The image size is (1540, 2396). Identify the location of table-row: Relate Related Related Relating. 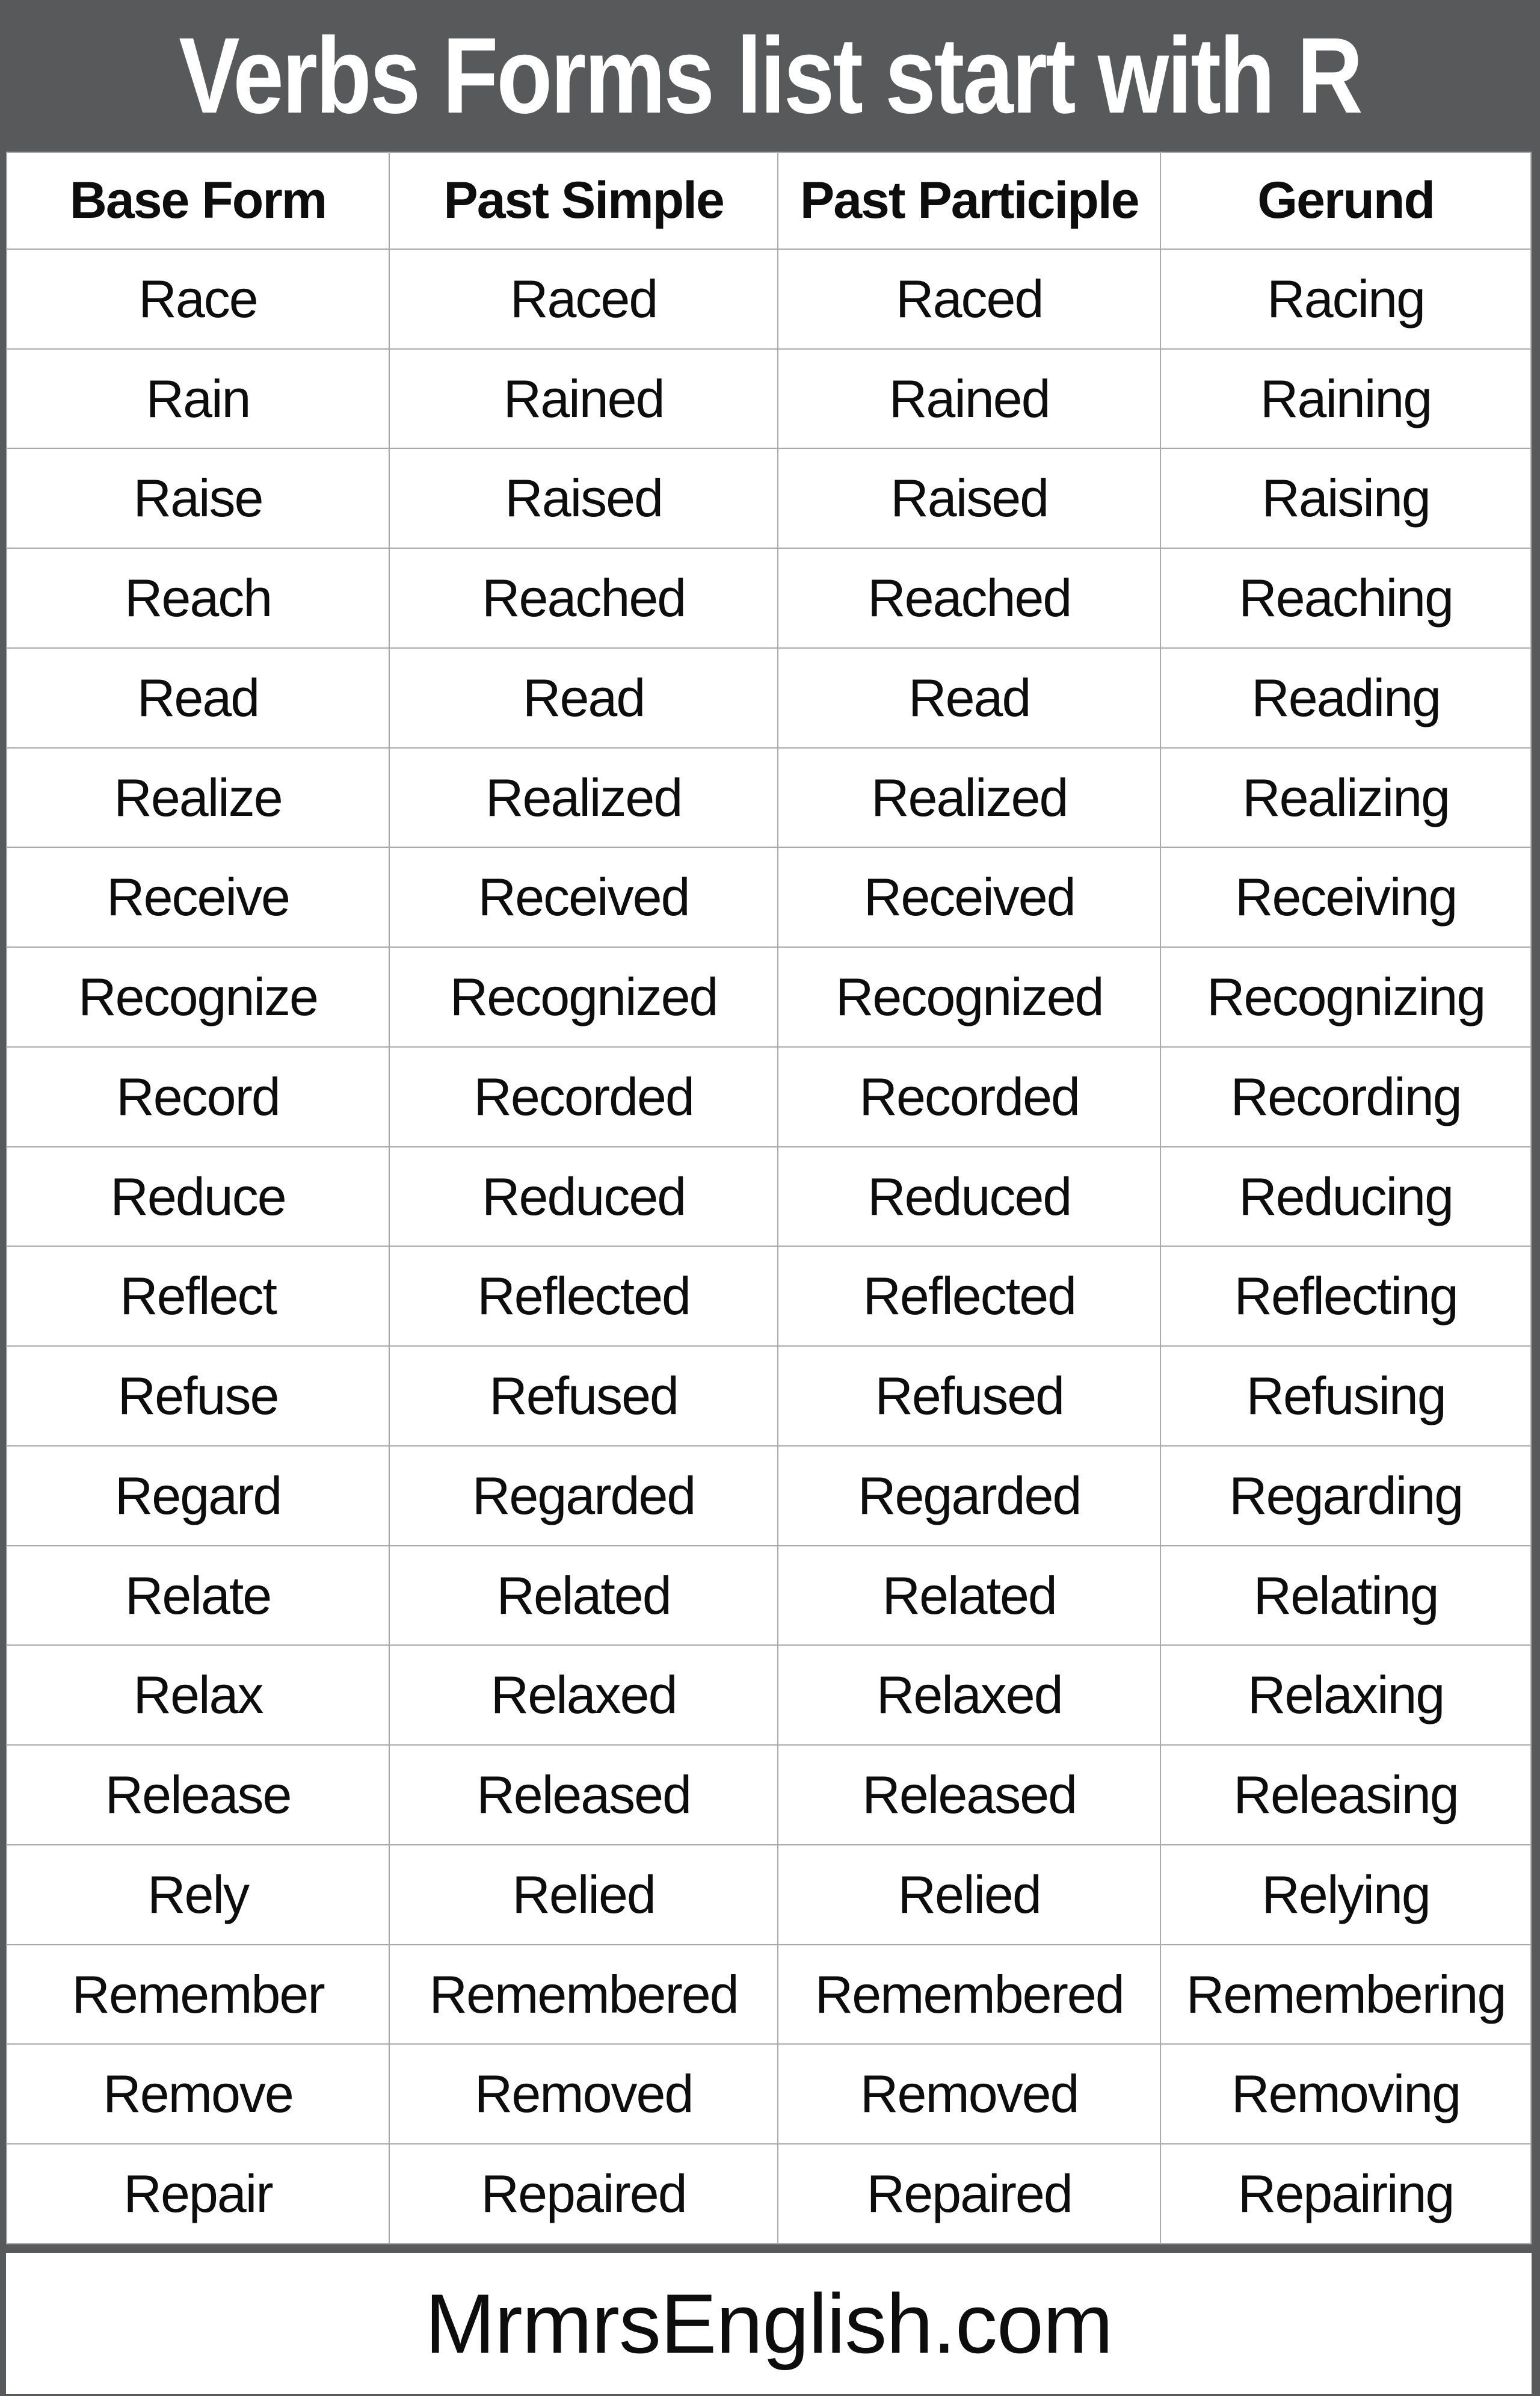
(768, 1595).